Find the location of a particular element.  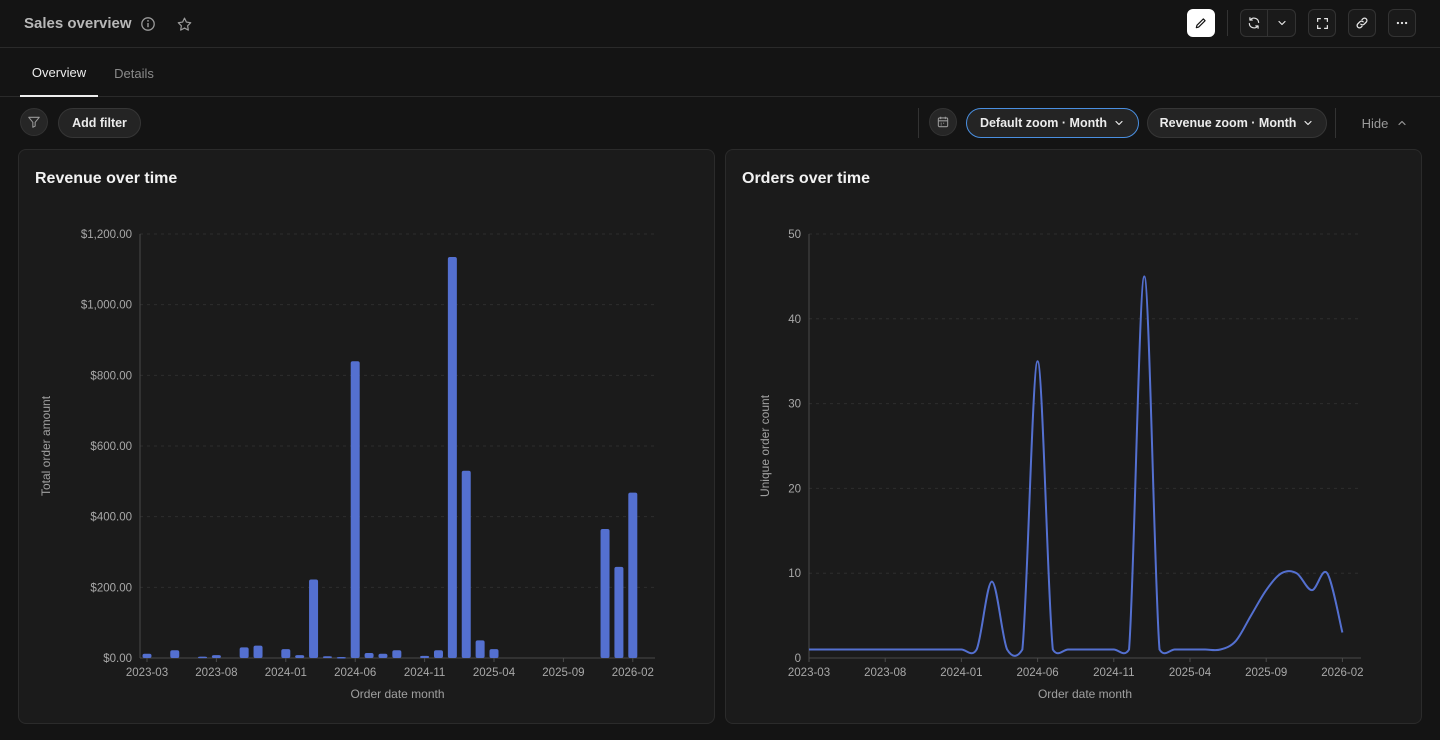

star-icon is located at coordinates (184, 24).